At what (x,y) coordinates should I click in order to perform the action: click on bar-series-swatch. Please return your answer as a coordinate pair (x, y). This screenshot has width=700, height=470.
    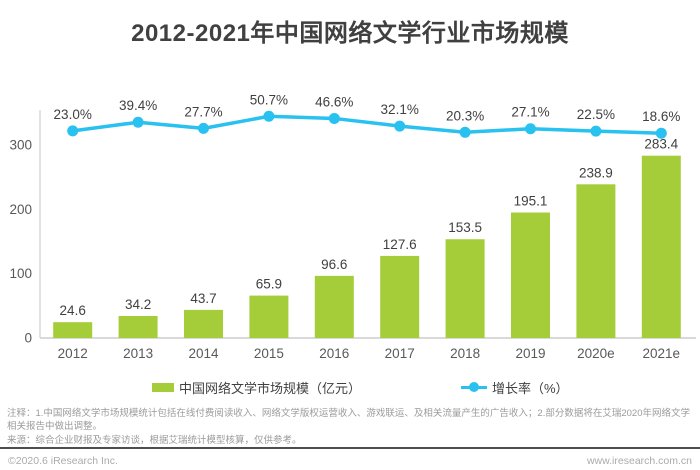
    Looking at the image, I should click on (163, 387).